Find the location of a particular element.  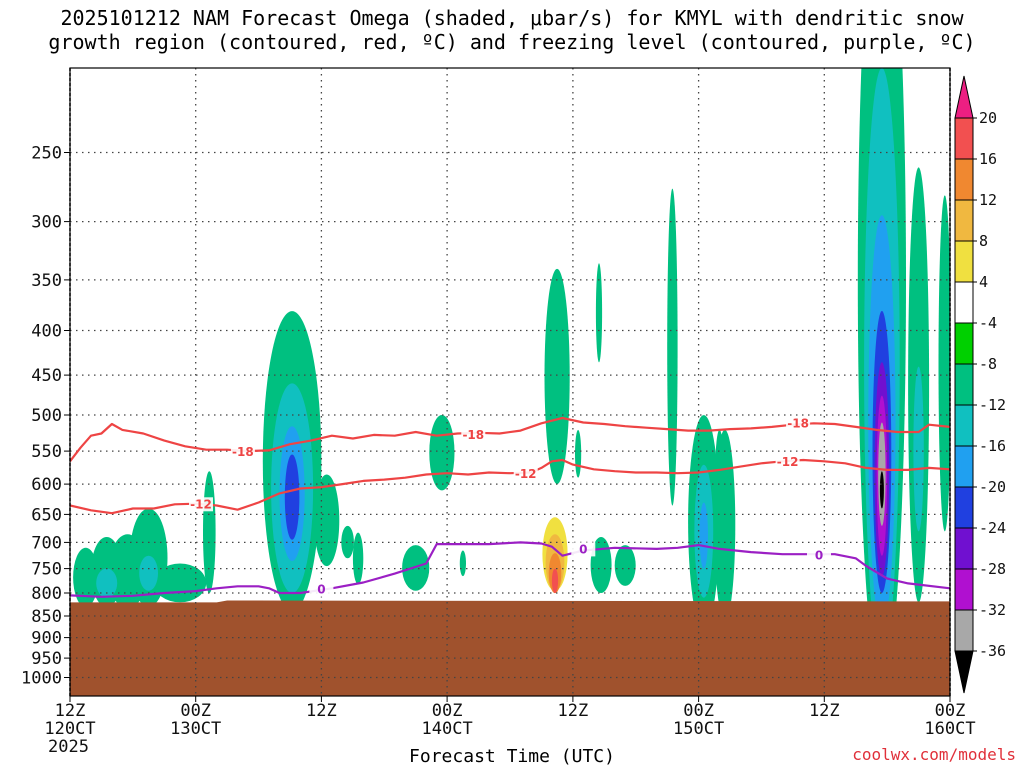

source-credit: coolwx.com/models is located at coordinates (934, 754).